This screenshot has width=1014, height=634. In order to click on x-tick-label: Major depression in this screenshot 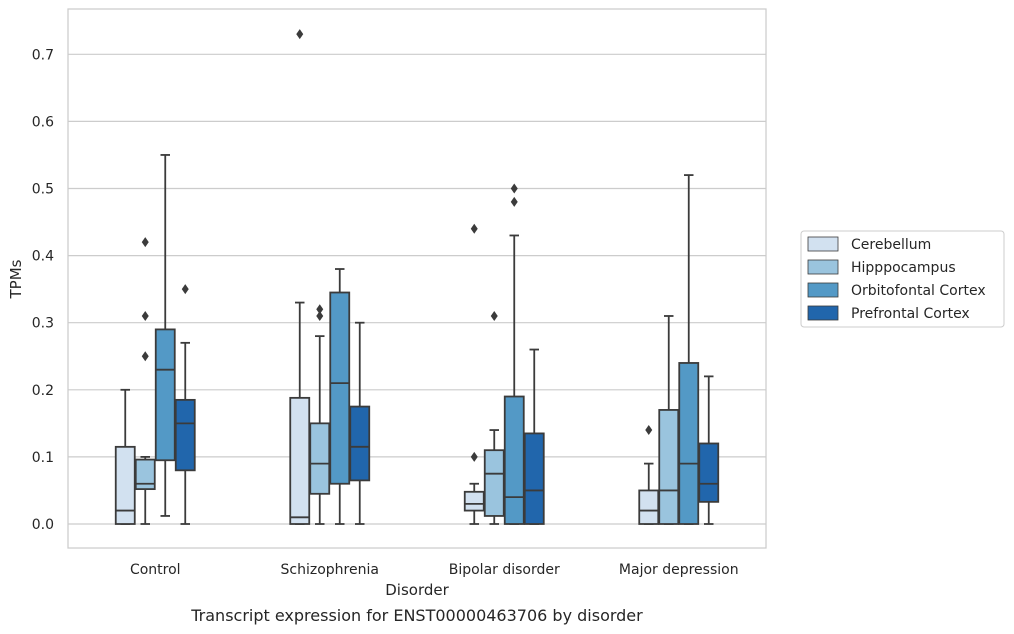, I will do `click(679, 570)`.